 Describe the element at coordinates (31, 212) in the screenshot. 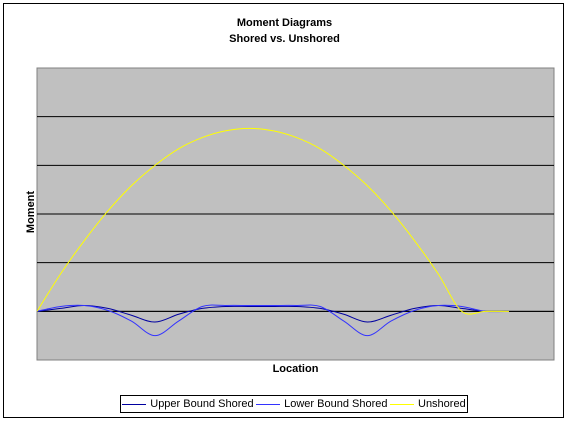

I see `y-axis-label: Moment` at that location.